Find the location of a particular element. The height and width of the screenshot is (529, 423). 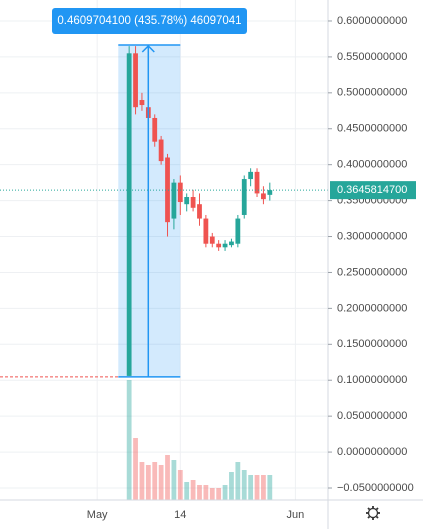

y-tick-label: 0.2000000000 is located at coordinates (372, 308).